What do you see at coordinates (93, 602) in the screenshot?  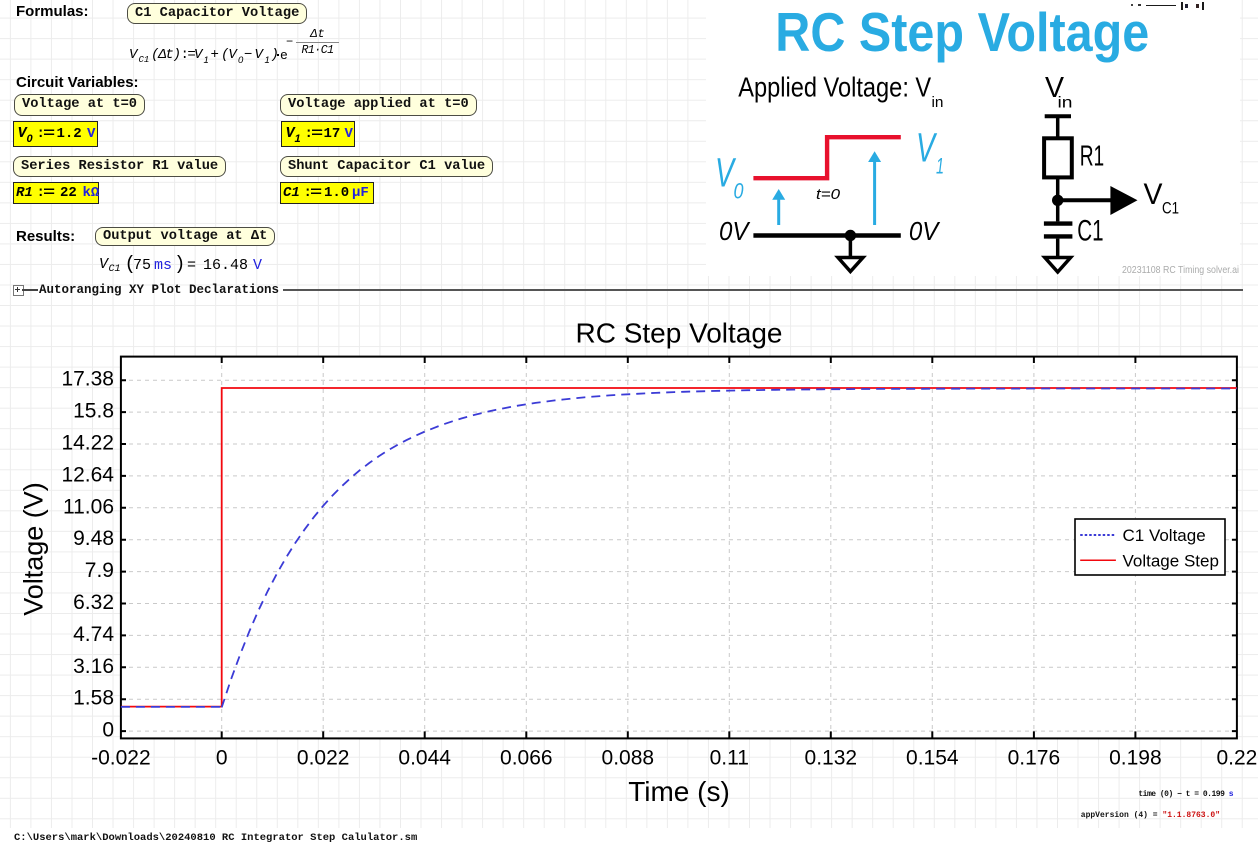 I see `svg-text: 6.32` at bounding box center [93, 602].